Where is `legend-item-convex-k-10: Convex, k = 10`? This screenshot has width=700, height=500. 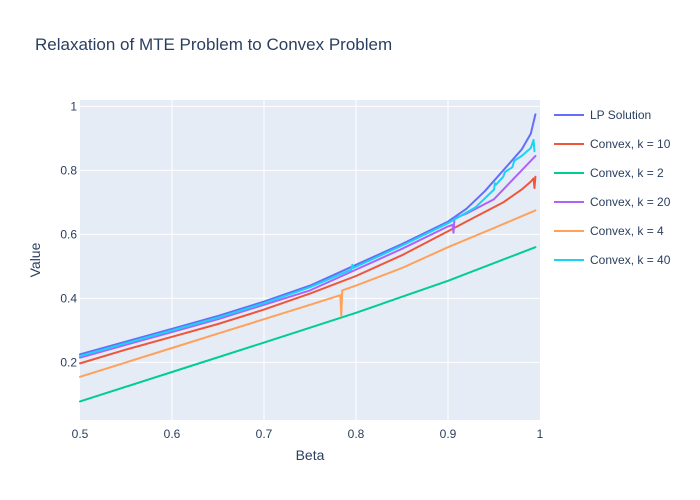 legend-item-convex-k-10: Convex, k = 10 is located at coordinates (612, 144).